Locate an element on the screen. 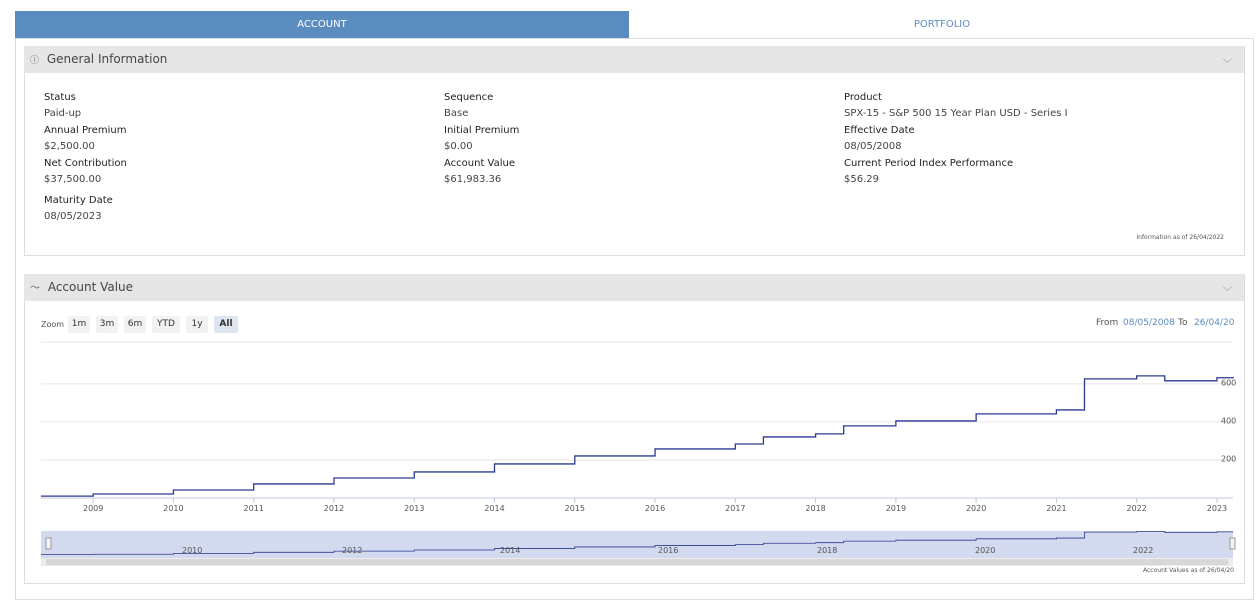 The width and height of the screenshot is (1258, 600). field-label: Net Contribution is located at coordinates (85, 163).